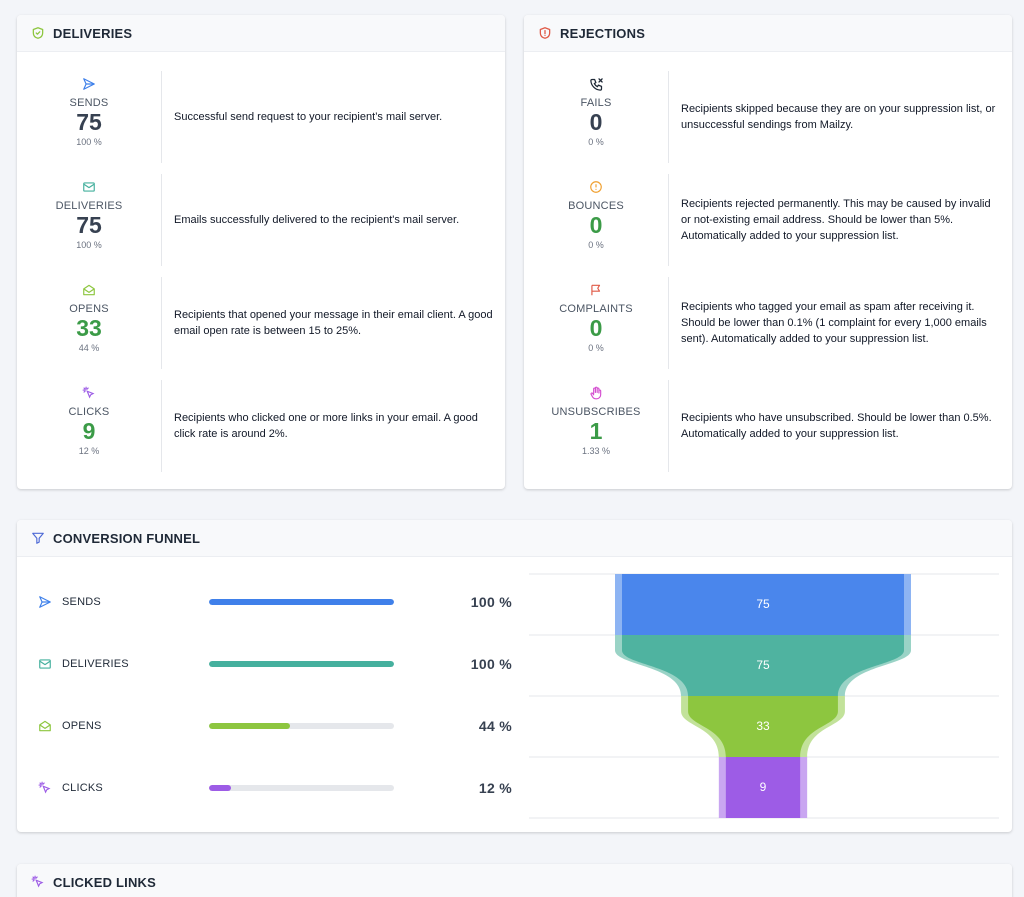 This screenshot has height=897, width=1024. What do you see at coordinates (514, 538) in the screenshot?
I see `conversion-funnel-header: CONVERSION FUNNEL` at bounding box center [514, 538].